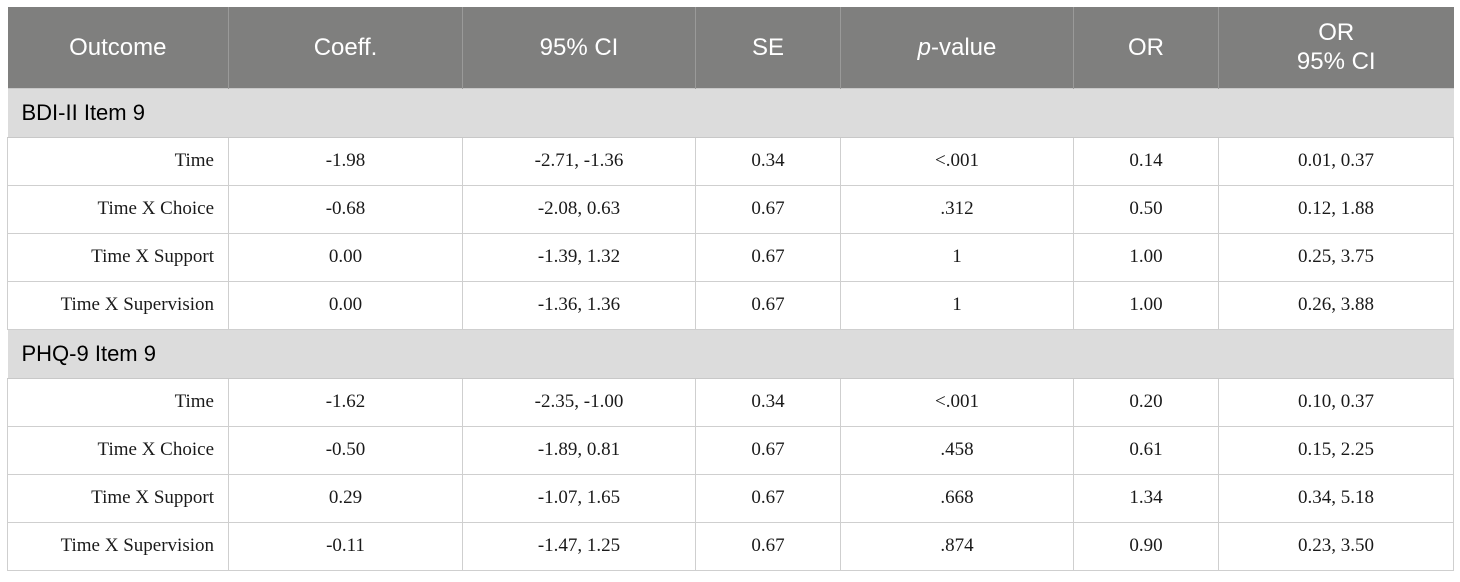  I want to click on coeff-cell: -0.50, so click(345, 450).